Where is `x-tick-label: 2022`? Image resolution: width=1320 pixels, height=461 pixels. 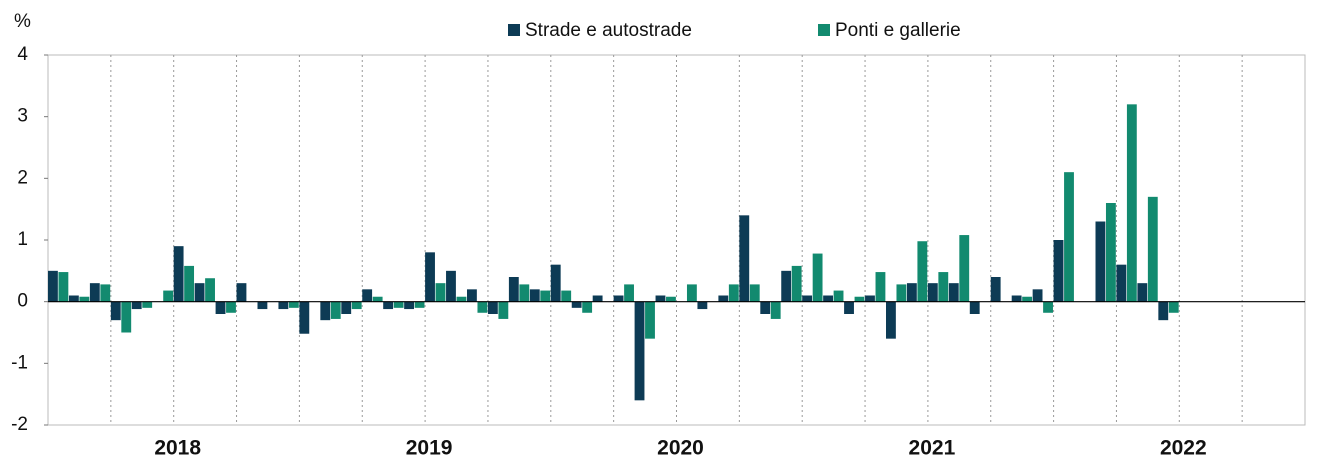 x-tick-label: 2022 is located at coordinates (1183, 448).